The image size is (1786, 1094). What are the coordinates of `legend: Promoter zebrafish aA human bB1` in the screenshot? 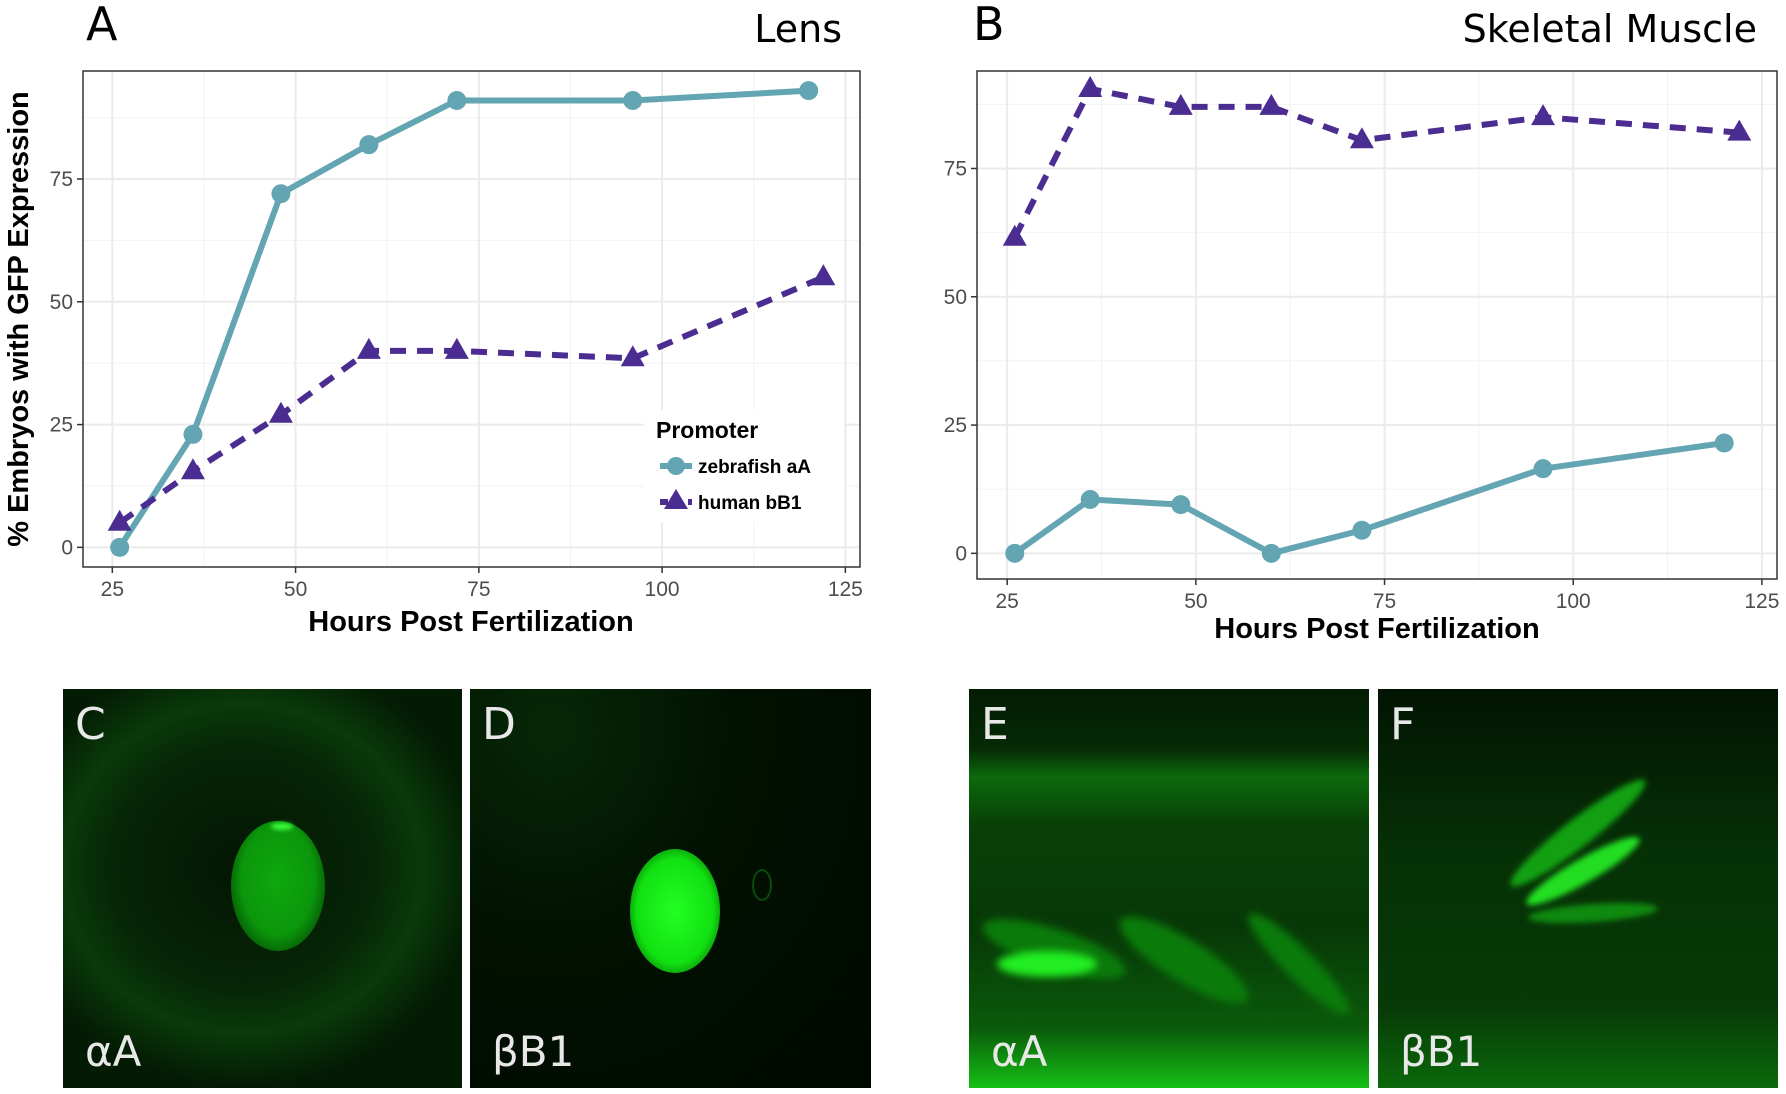 It's located at (744, 466).